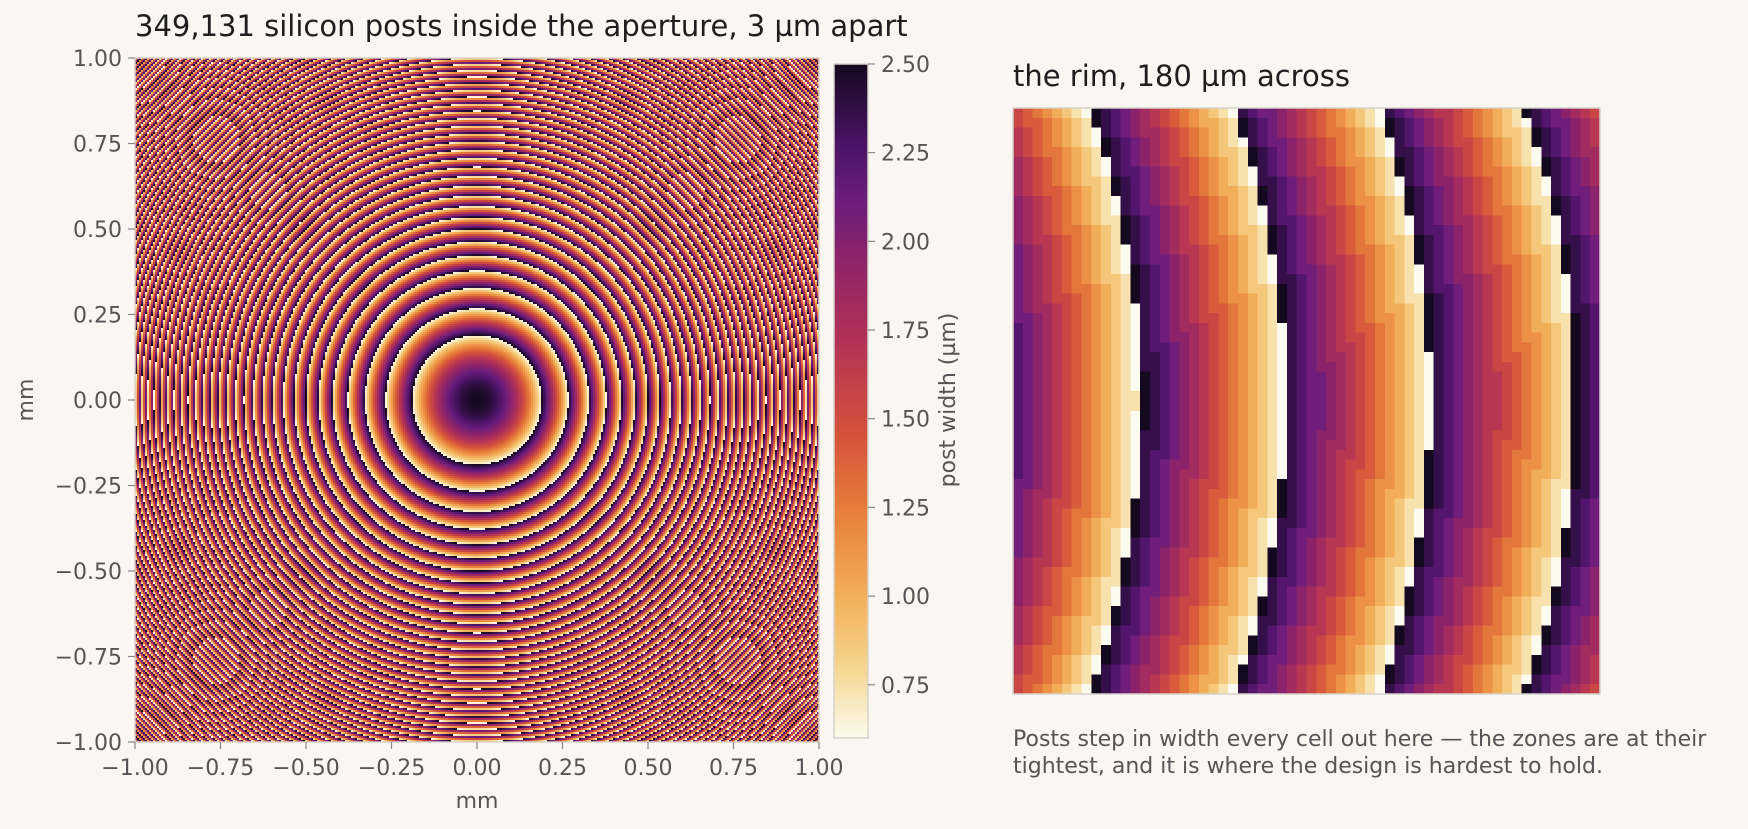  Describe the element at coordinates (305, 768) in the screenshot. I see `x-tick-label: −0.50` at that location.